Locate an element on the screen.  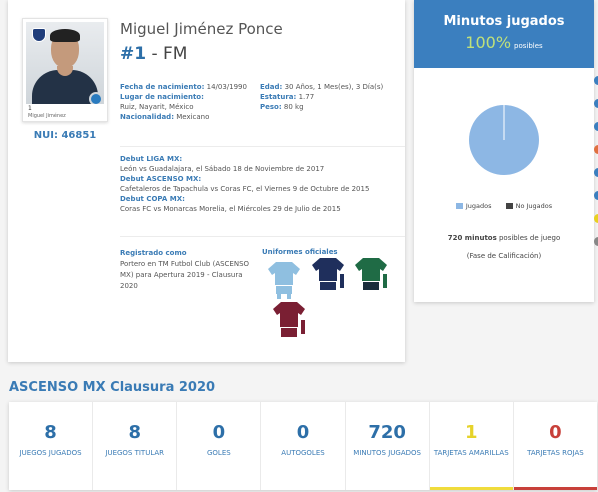
side-dot-strip is located at coordinates (596, 130).